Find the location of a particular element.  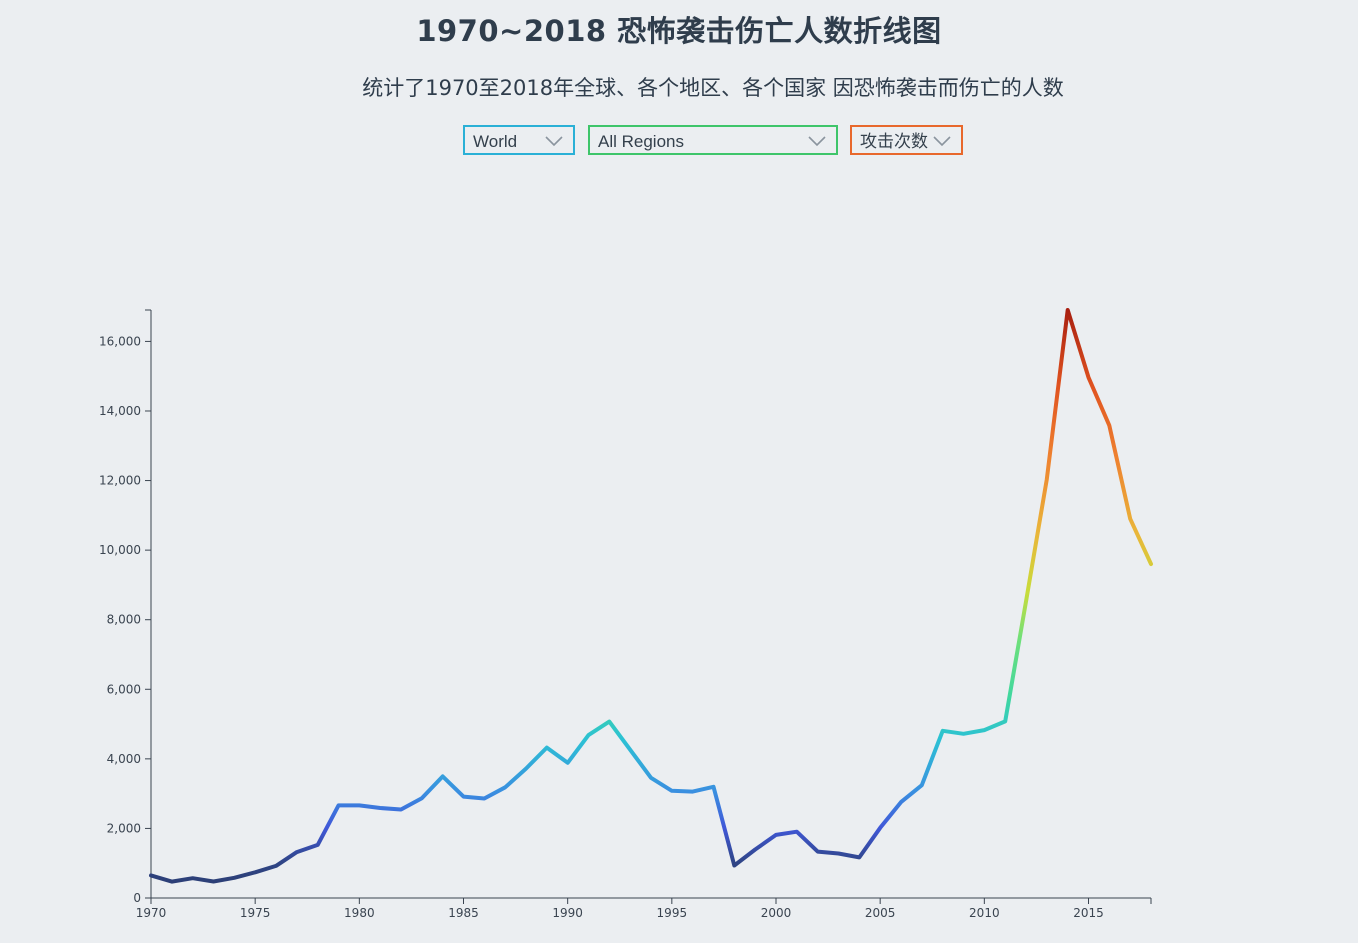

metric-select: 攻击次数 is located at coordinates (906, 140).